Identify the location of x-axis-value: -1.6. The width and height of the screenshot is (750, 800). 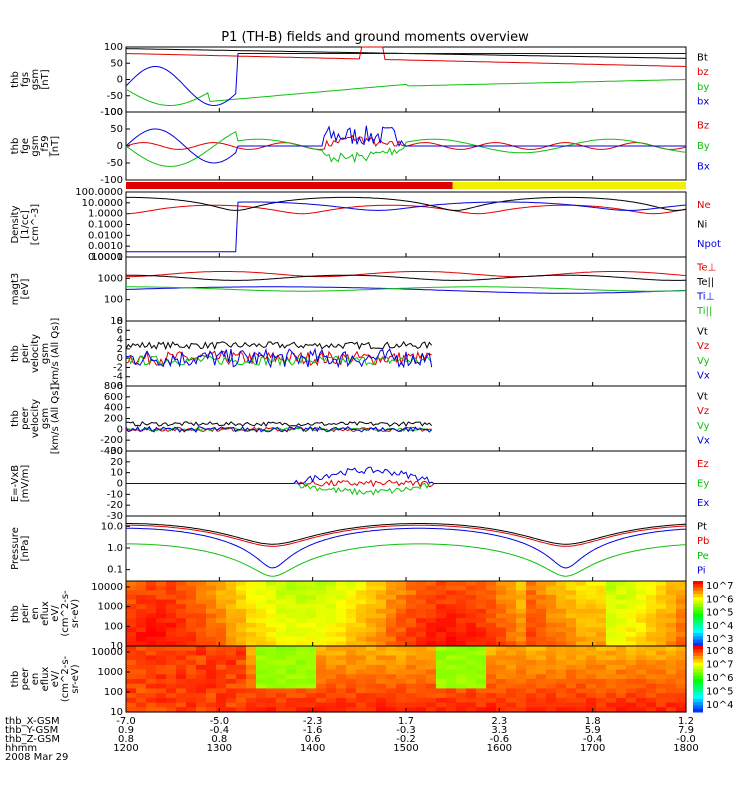
(313, 730).